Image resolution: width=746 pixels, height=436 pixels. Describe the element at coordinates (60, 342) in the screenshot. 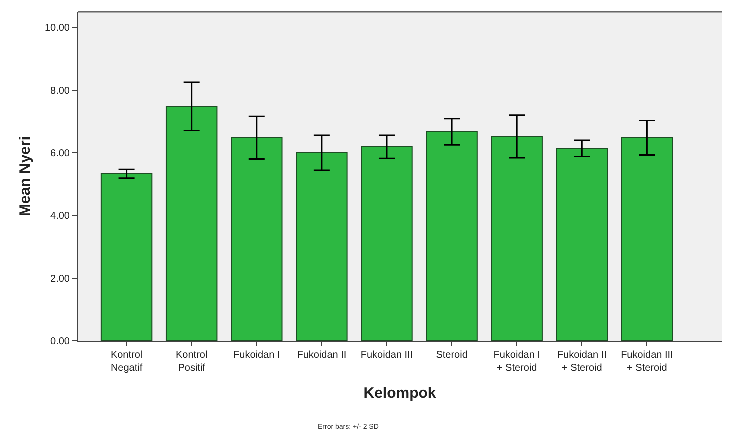

I see `y-tick-label: 0.00` at that location.